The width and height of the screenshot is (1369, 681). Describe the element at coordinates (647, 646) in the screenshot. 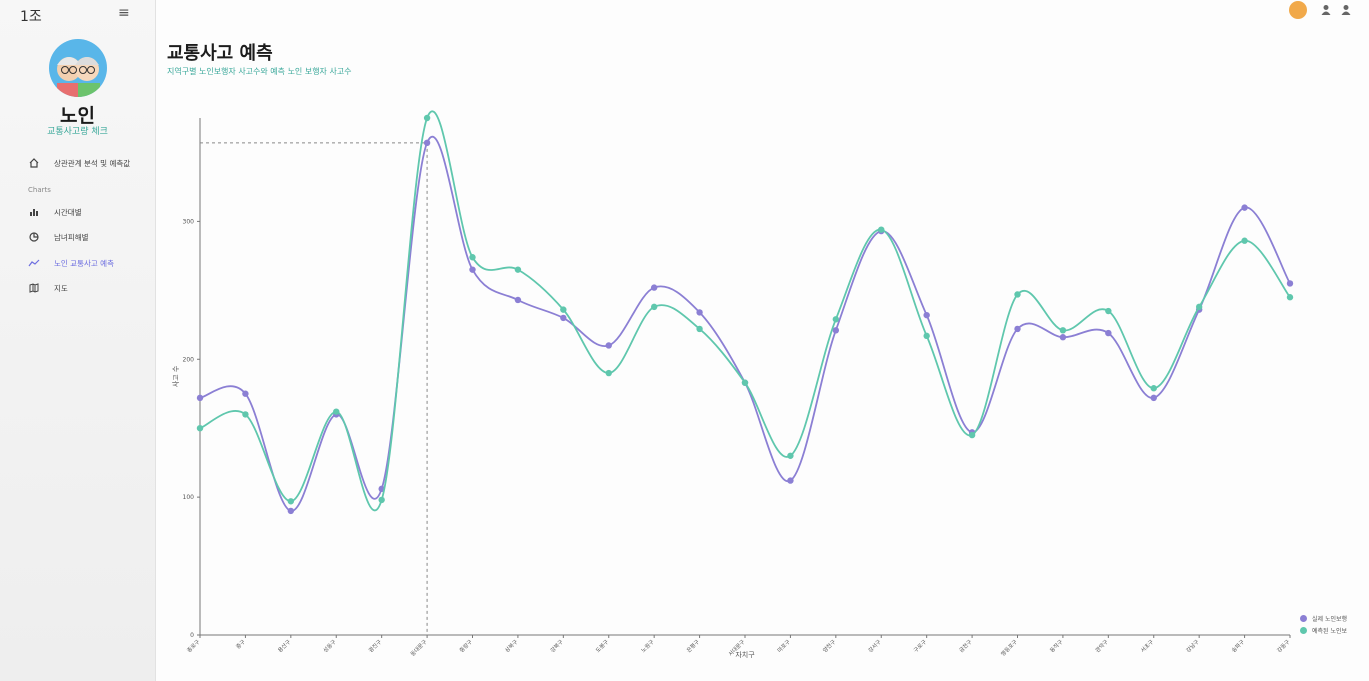

I see `x-tick-label: 노원구` at that location.